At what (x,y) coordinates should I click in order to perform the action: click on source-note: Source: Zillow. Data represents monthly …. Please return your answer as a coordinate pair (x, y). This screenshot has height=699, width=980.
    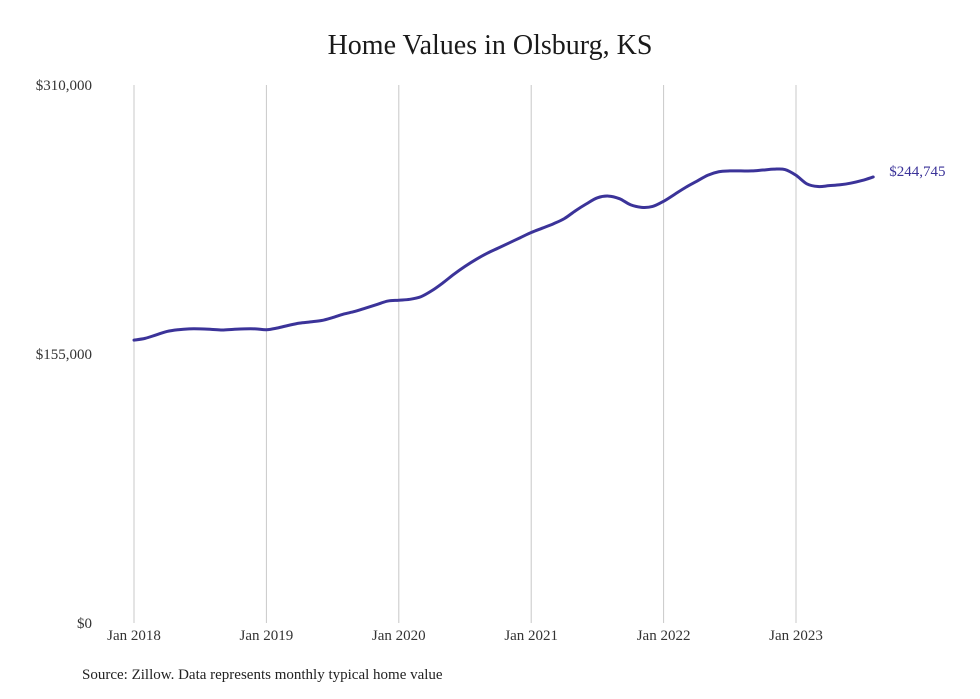
    Looking at the image, I should click on (262, 675).